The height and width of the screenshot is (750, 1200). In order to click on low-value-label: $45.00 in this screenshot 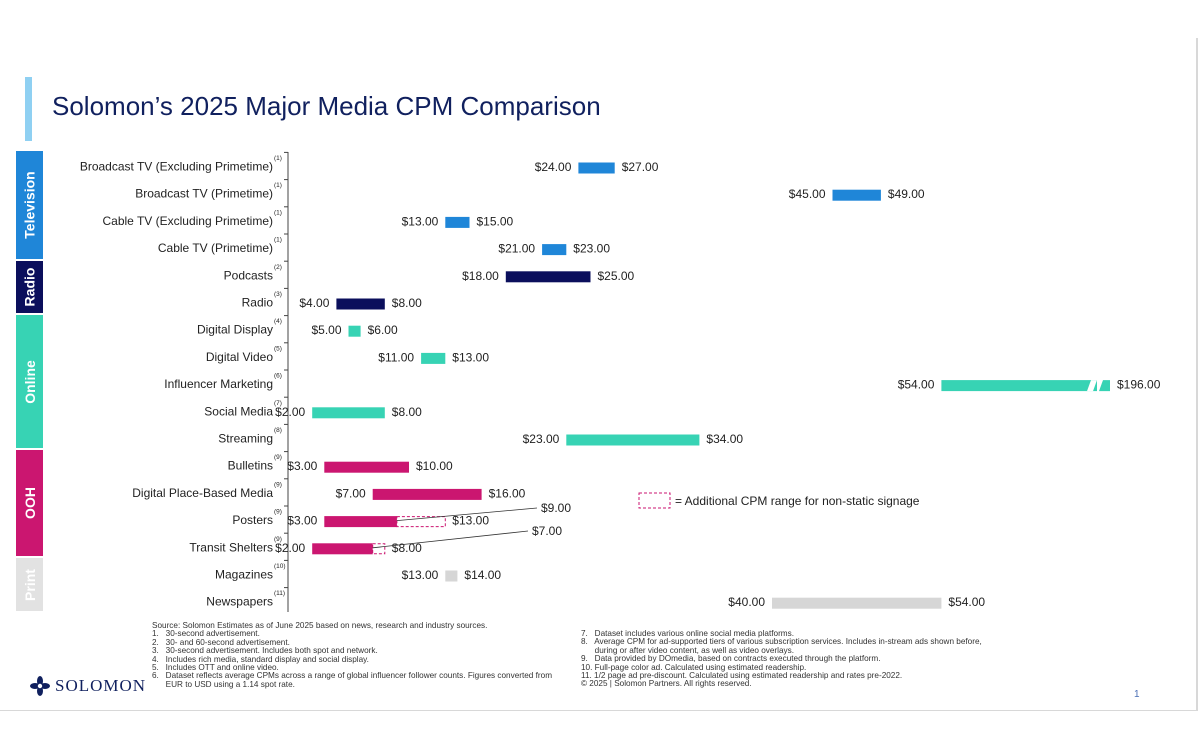, I will do `click(807, 194)`.